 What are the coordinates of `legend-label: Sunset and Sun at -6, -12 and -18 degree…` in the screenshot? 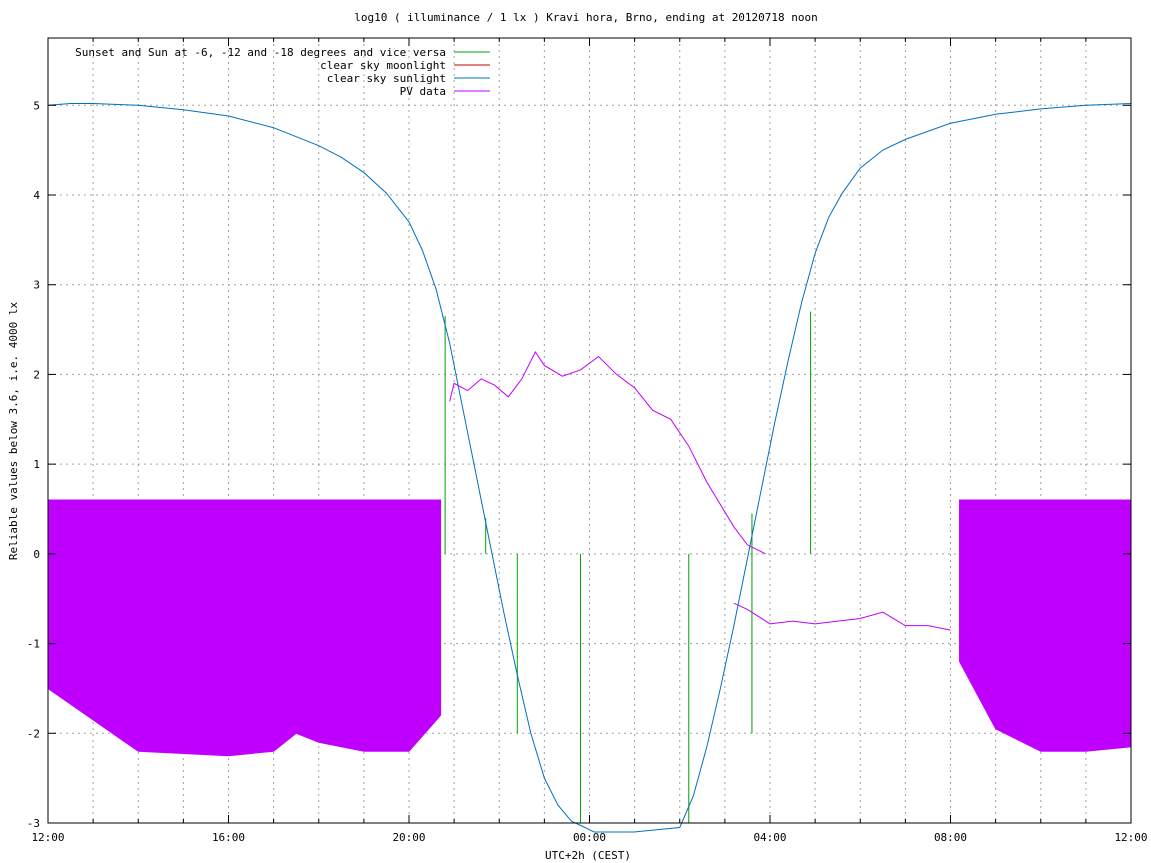 It's located at (260, 52).